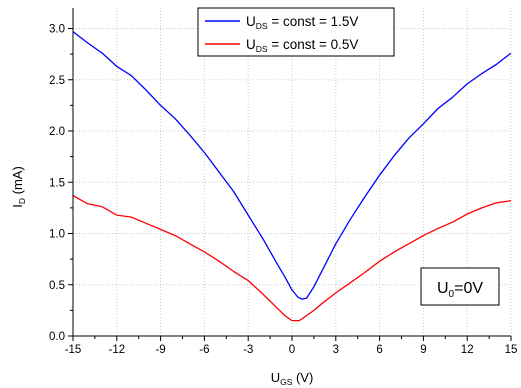  I want to click on y-tick-label: 3.0, so click(57, 30).